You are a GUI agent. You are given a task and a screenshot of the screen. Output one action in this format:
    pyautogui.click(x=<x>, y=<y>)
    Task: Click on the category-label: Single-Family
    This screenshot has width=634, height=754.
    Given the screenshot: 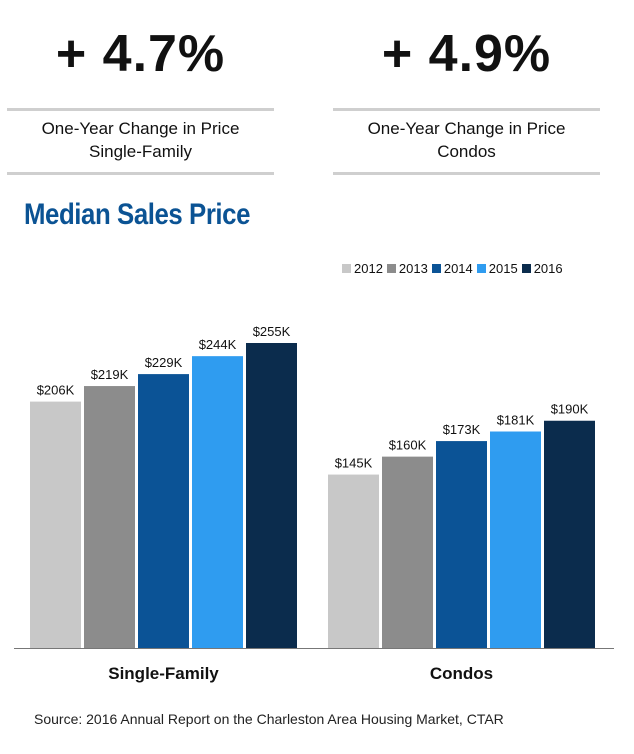 What is the action you would take?
    pyautogui.click(x=163, y=673)
    